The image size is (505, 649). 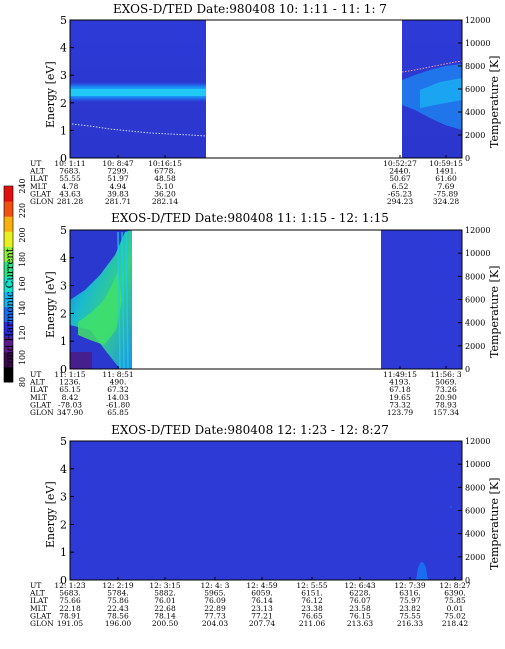 I want to click on orbit-cell: 75.86, so click(x=118, y=600).